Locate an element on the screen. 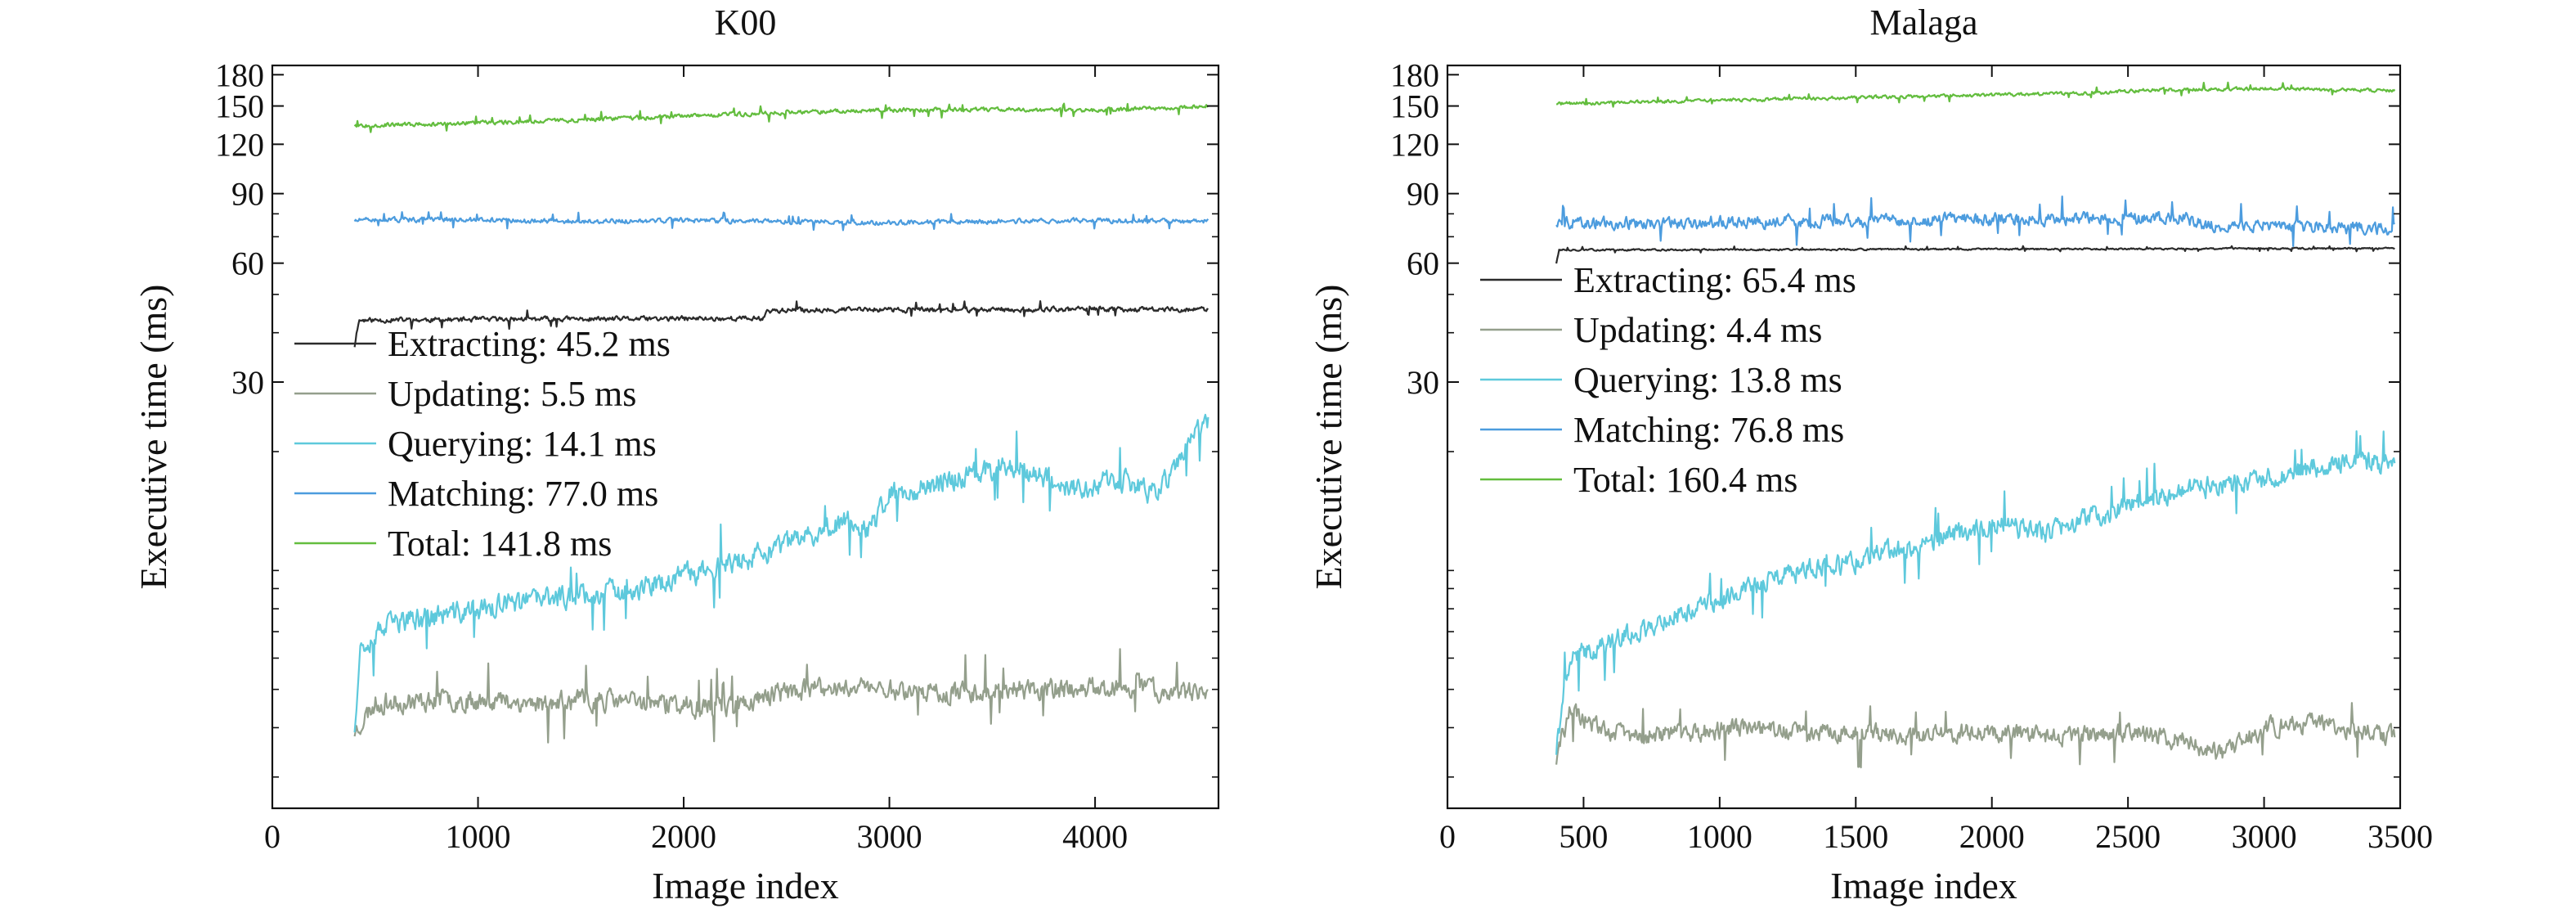 The height and width of the screenshot is (913, 2576). x-tick-label: 4000 is located at coordinates (1095, 836).